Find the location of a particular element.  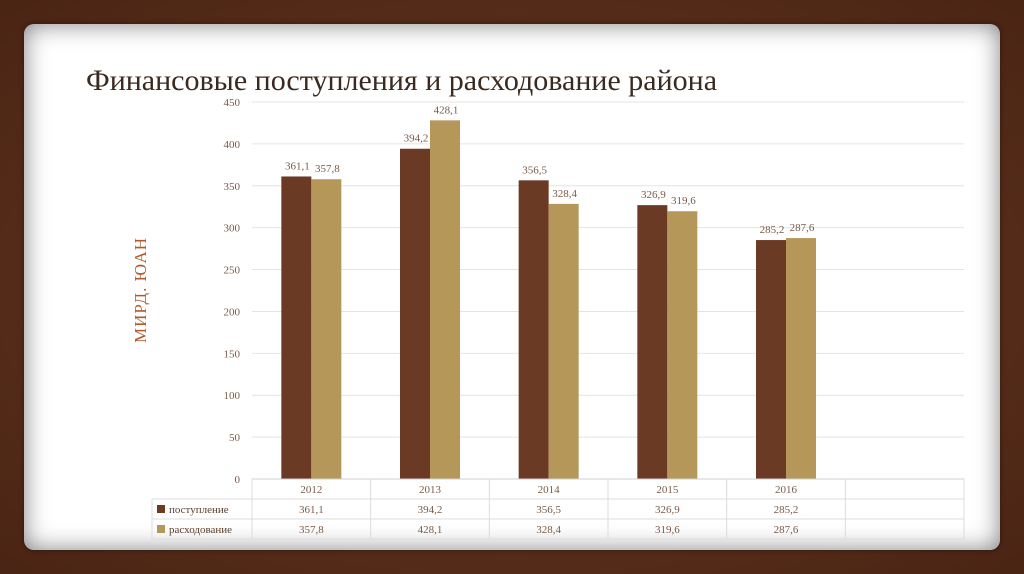

data-label: 285,2 is located at coordinates (772, 230).